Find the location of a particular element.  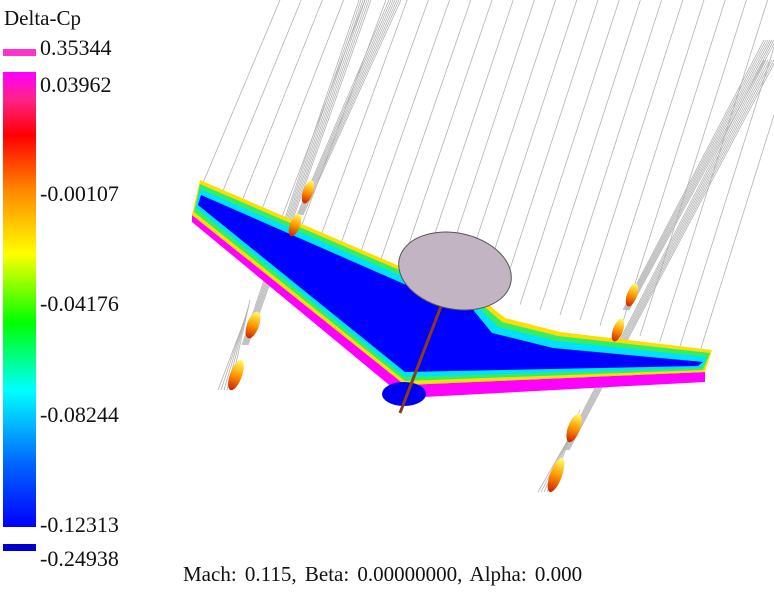

legend-title: Delta-Cp is located at coordinates (42, 18).